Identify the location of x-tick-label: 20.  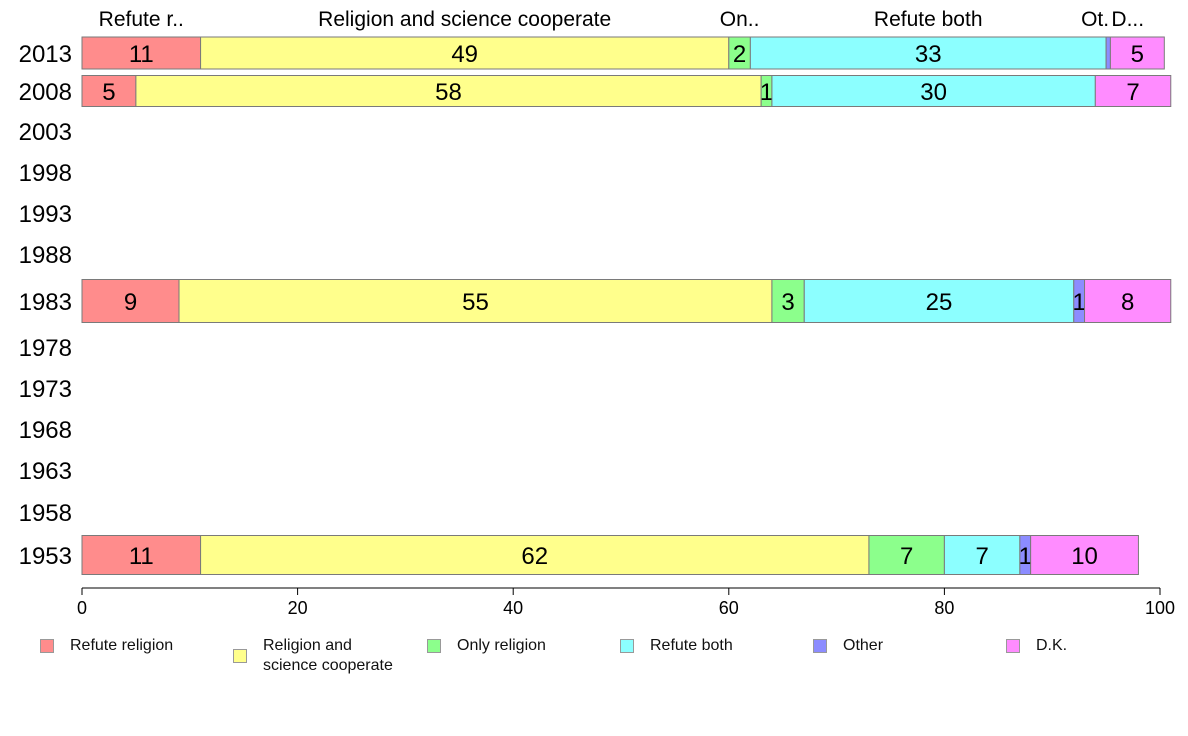
(298, 608).